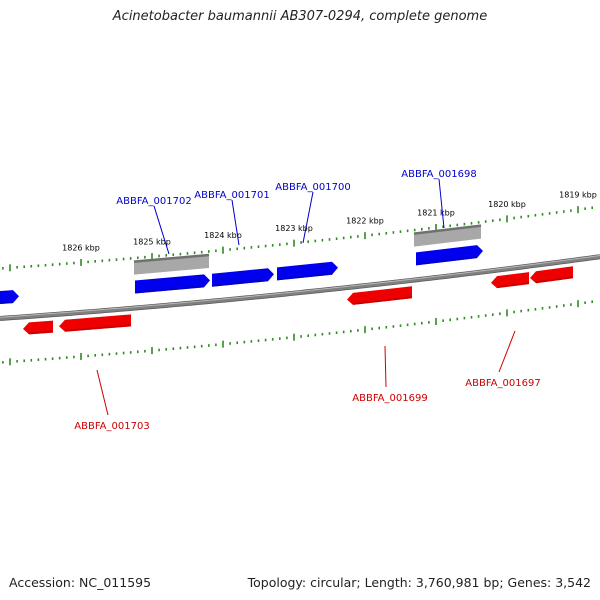  What do you see at coordinates (312, 187) in the screenshot?
I see `forward-gene-label: ABBFA_001700` at bounding box center [312, 187].